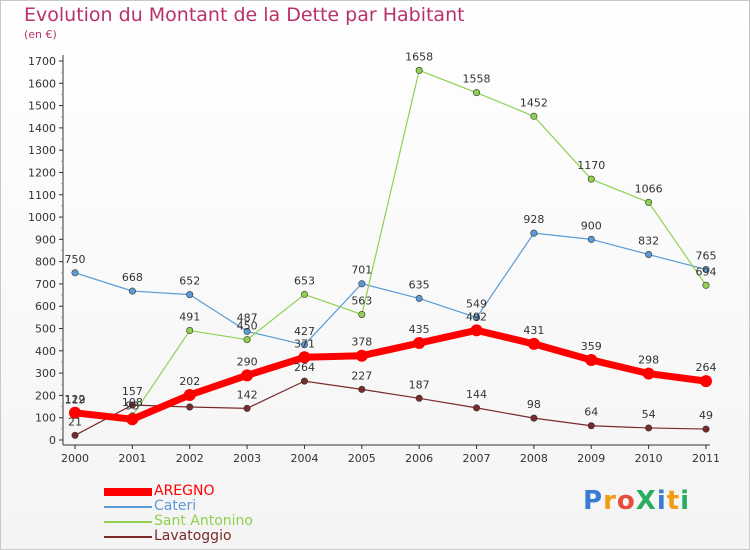 The image size is (750, 550). I want to click on data-label-sant-antonino: 1558, so click(477, 79).